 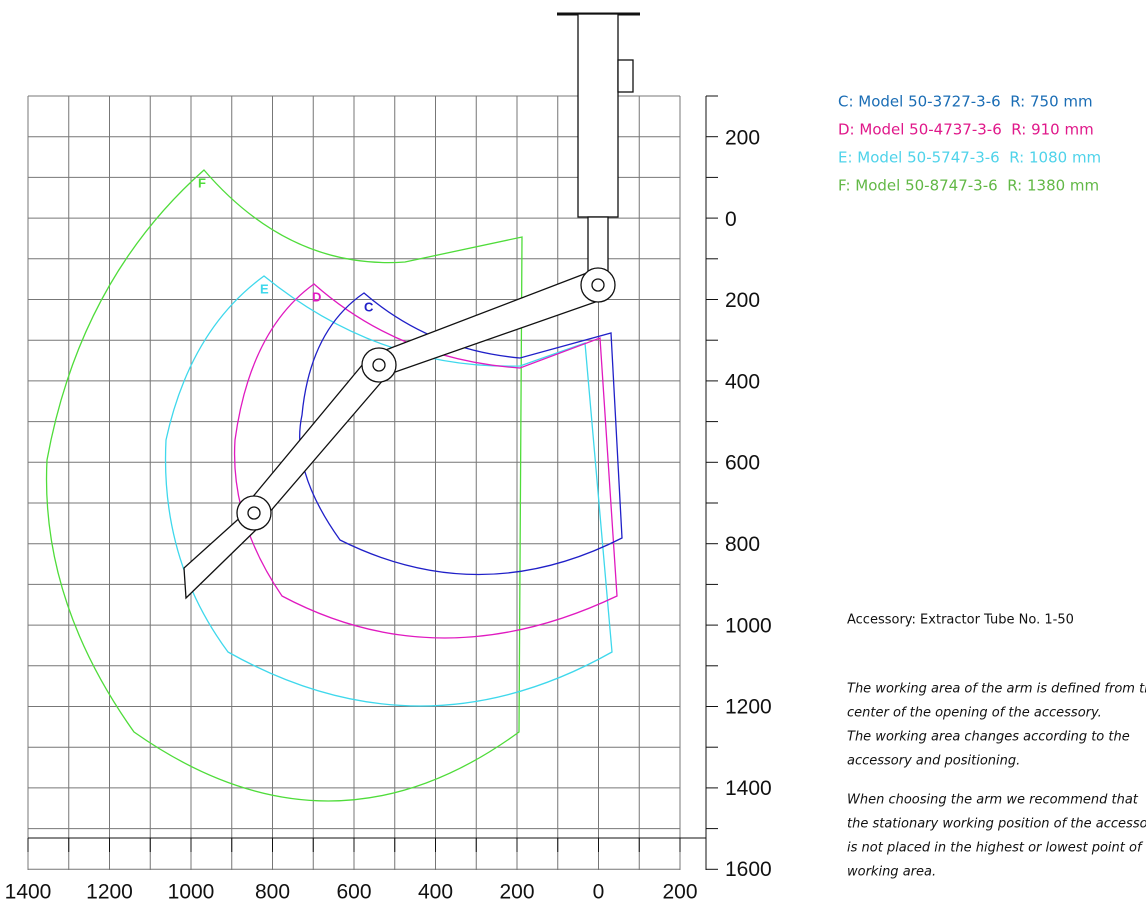 What do you see at coordinates (742, 463) in the screenshot?
I see `y-tick-label: 600` at bounding box center [742, 463].